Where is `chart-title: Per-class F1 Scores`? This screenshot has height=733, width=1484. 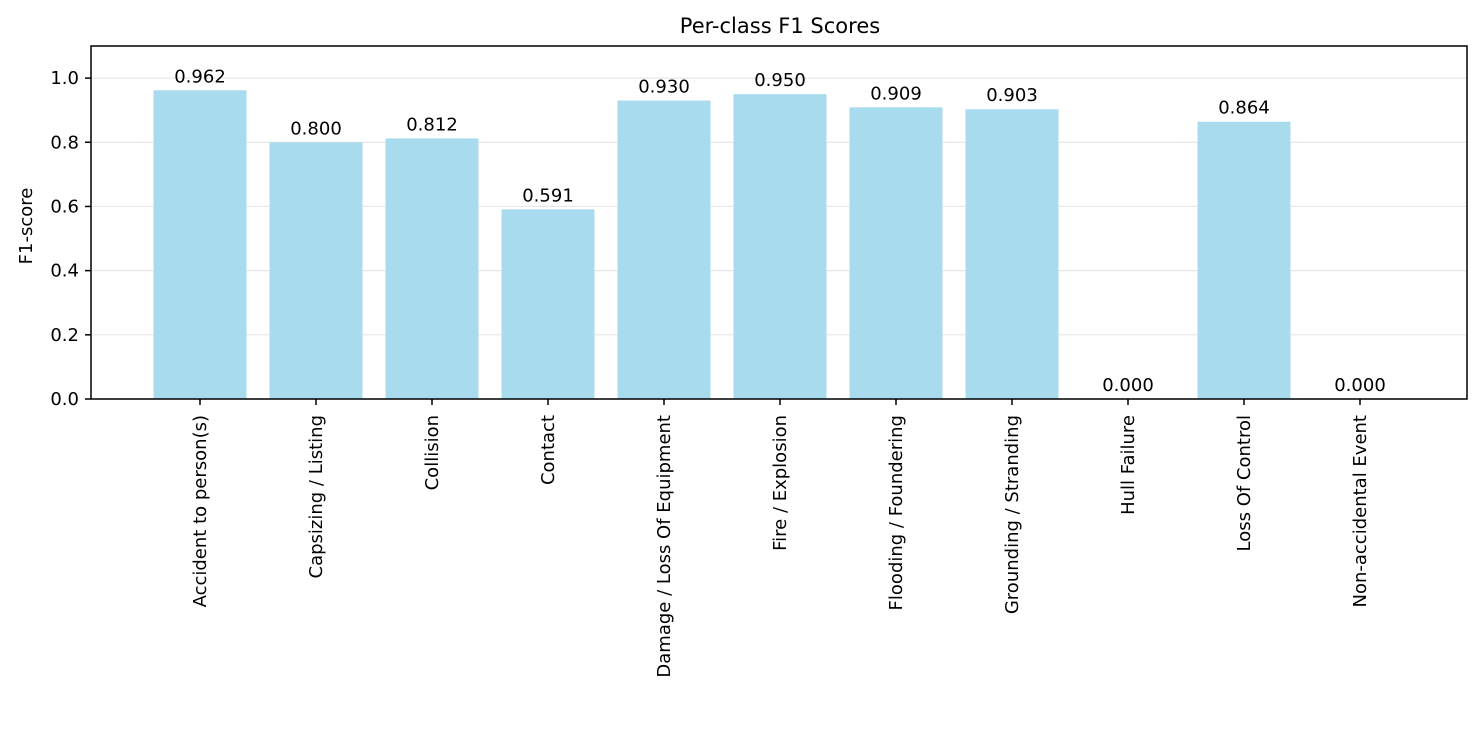
chart-title: Per-class F1 Scores is located at coordinates (780, 26).